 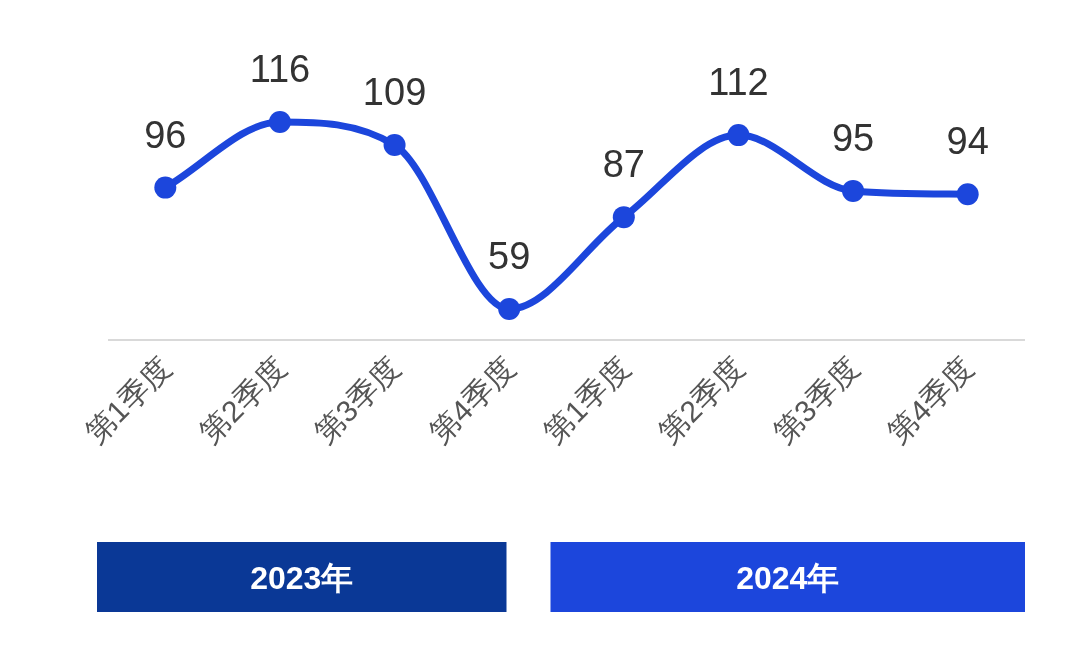 What do you see at coordinates (394, 91) in the screenshot?
I see `data-label: 109` at bounding box center [394, 91].